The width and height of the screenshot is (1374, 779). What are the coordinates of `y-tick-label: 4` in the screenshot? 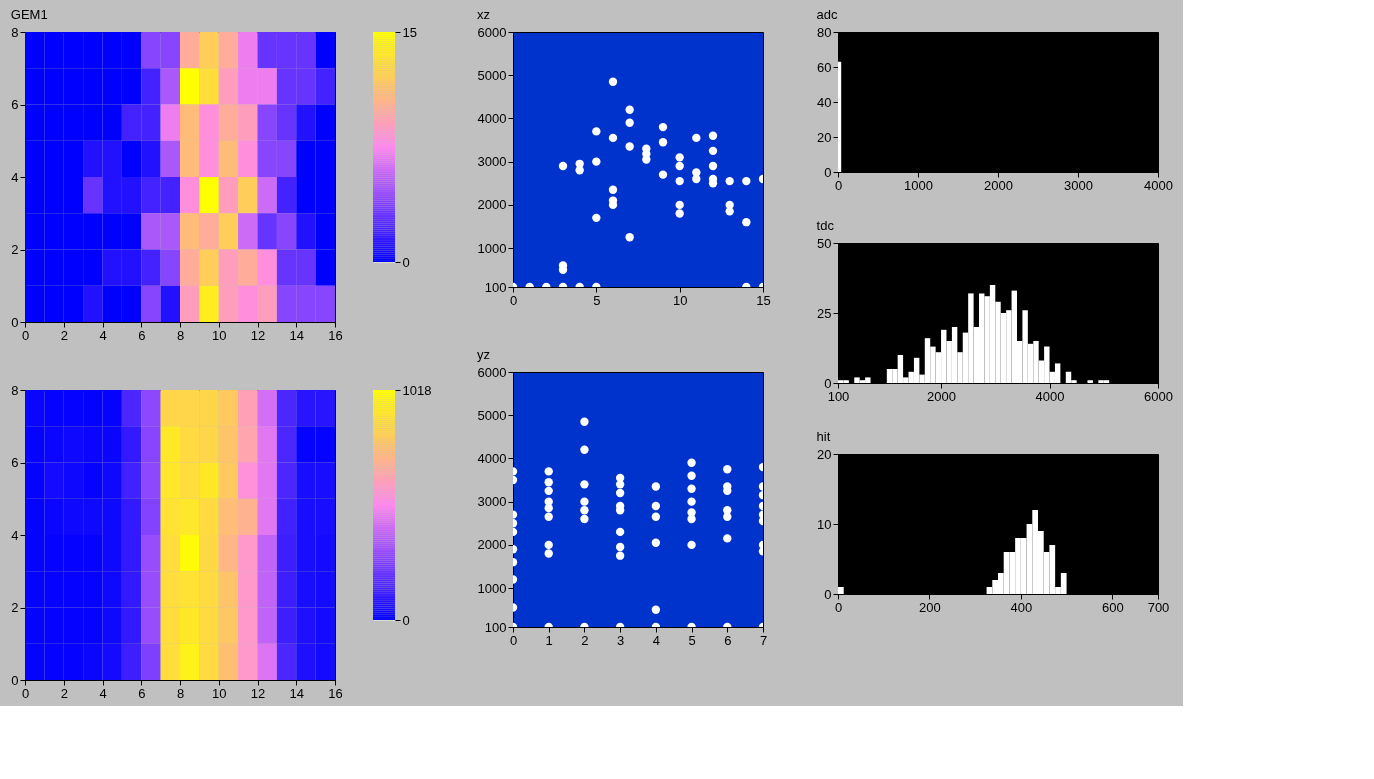 It's located at (15, 535).